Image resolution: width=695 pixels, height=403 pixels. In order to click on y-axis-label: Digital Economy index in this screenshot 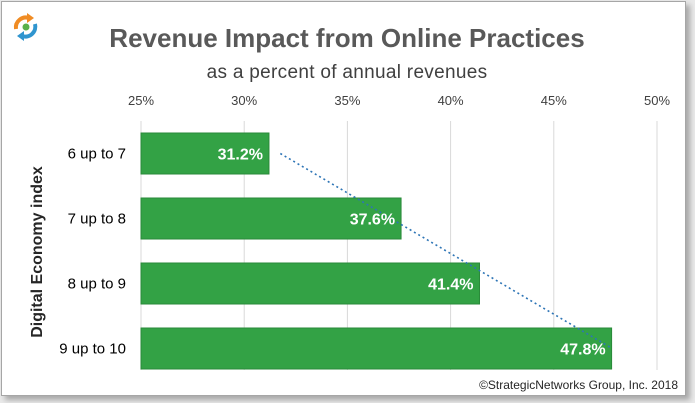, I will do `click(37, 252)`.